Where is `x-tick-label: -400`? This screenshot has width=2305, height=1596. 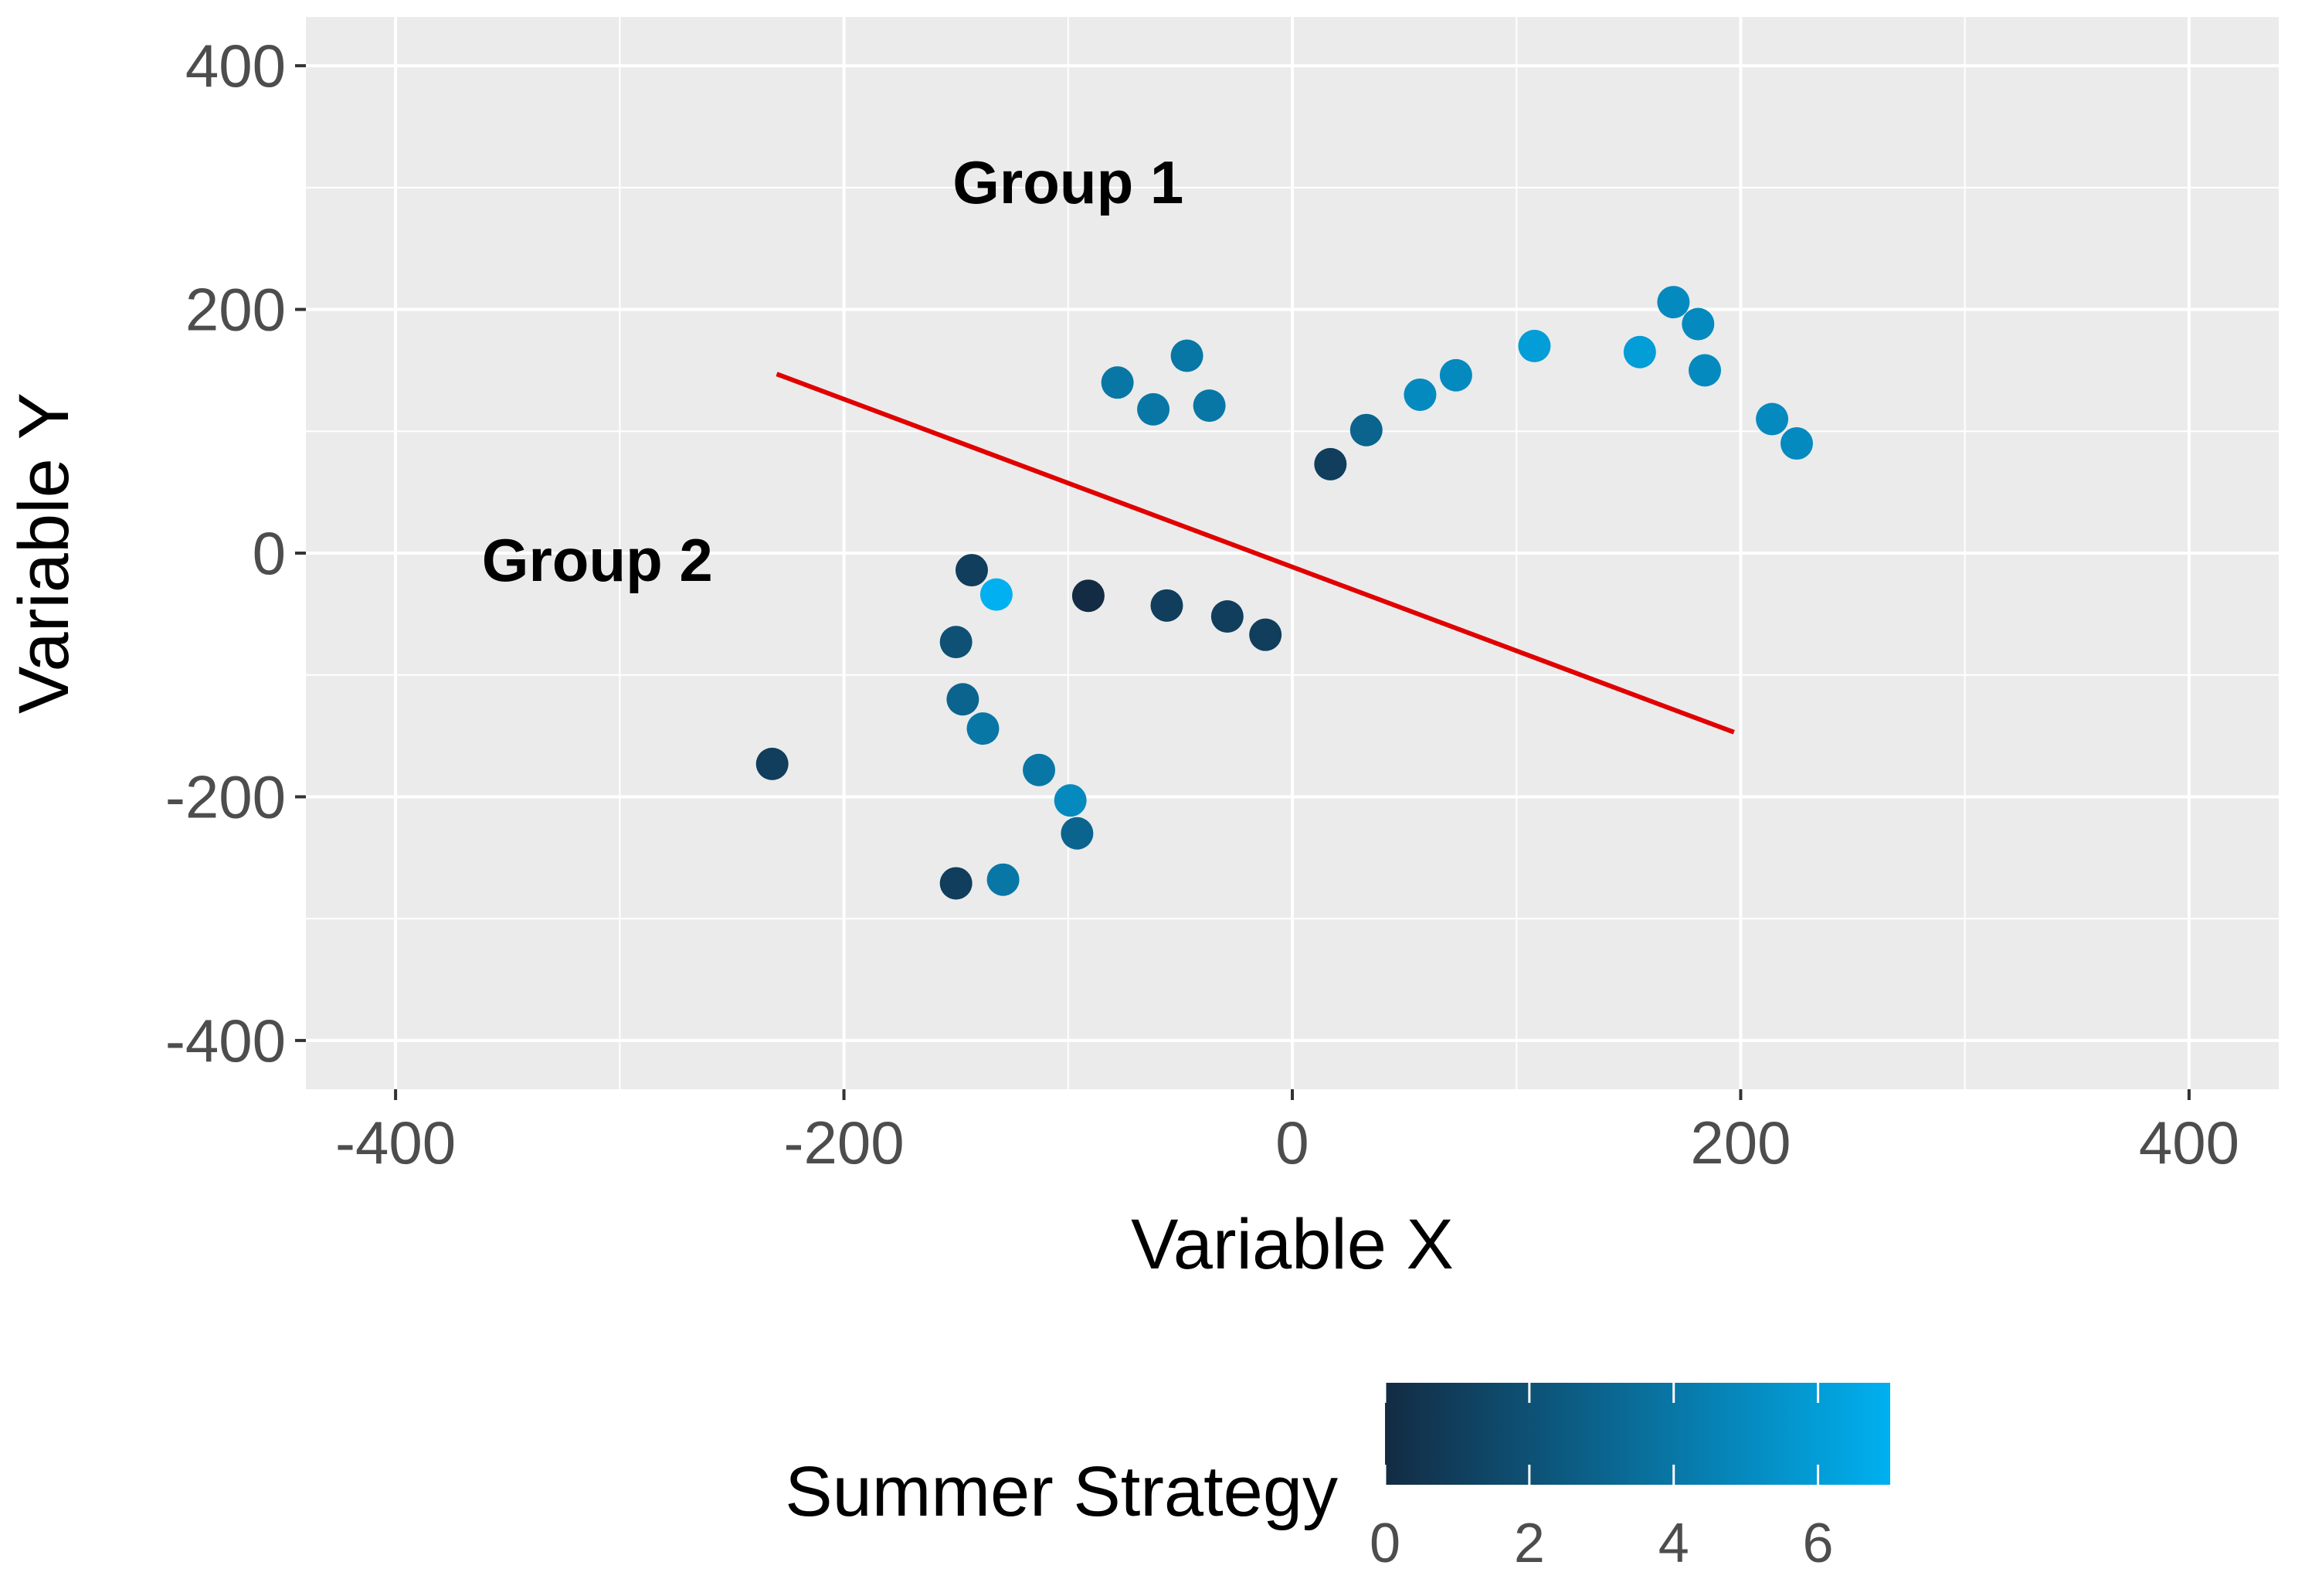
x-tick-label: -400 is located at coordinates (395, 1143).